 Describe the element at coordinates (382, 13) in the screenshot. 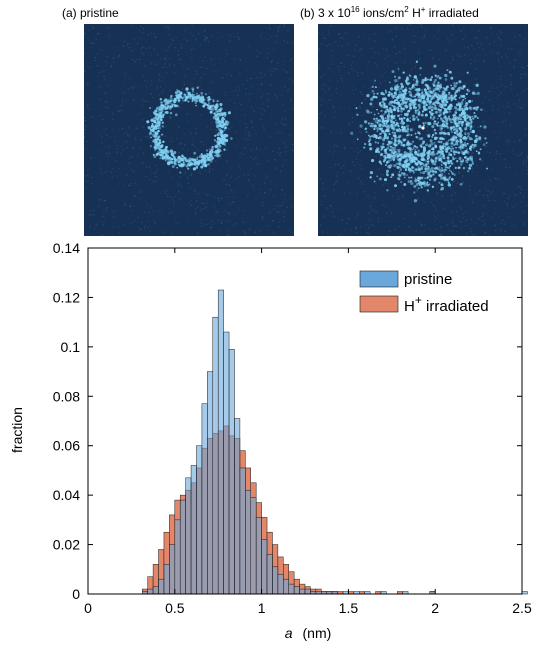

I see `panel-b-dose-unit: ions/cm` at that location.